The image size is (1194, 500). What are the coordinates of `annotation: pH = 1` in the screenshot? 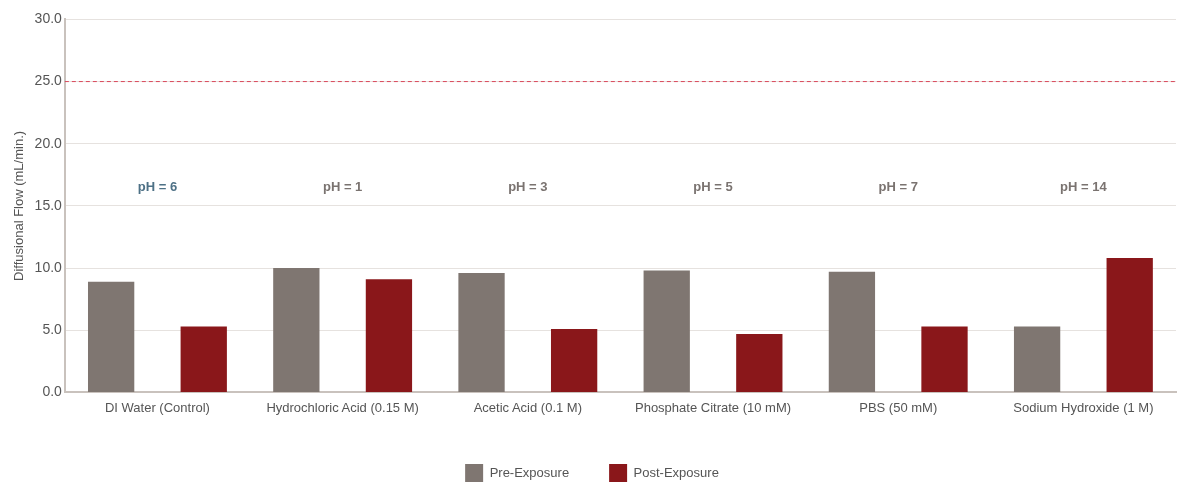 It's located at (342, 186).